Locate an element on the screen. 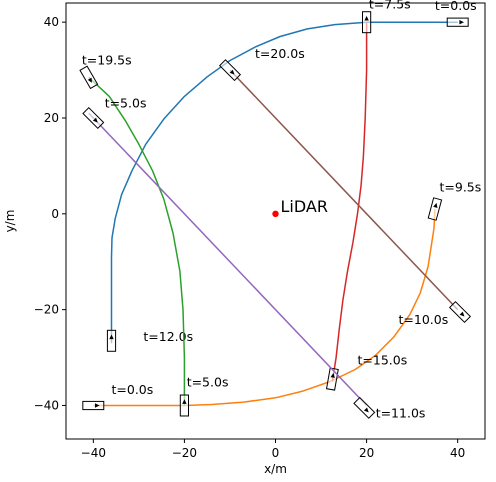 The image size is (496, 482). time-label: t=12.0s is located at coordinates (168, 336).